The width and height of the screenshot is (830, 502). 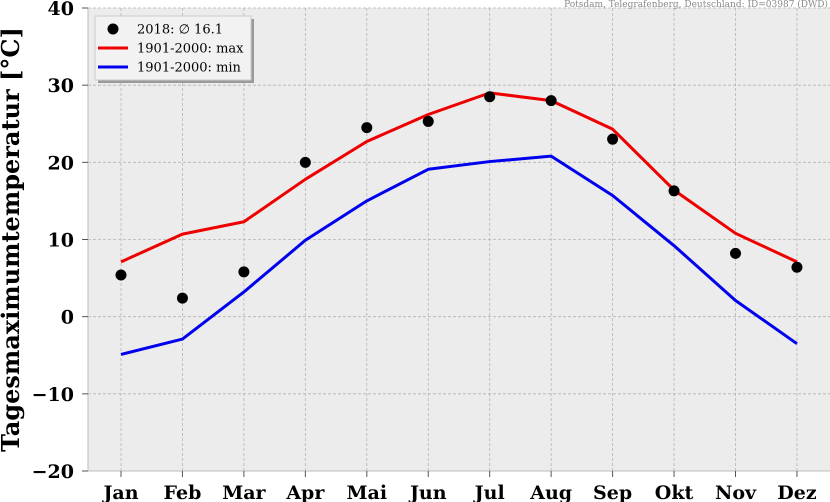 I want to click on x-tick-label: Mar, so click(x=244, y=492).